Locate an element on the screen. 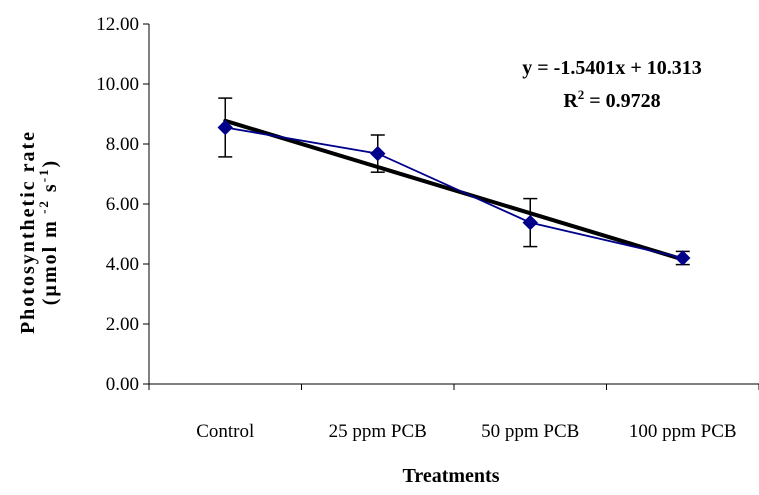  ylabel-part-2: -2 is located at coordinates (43, 209).